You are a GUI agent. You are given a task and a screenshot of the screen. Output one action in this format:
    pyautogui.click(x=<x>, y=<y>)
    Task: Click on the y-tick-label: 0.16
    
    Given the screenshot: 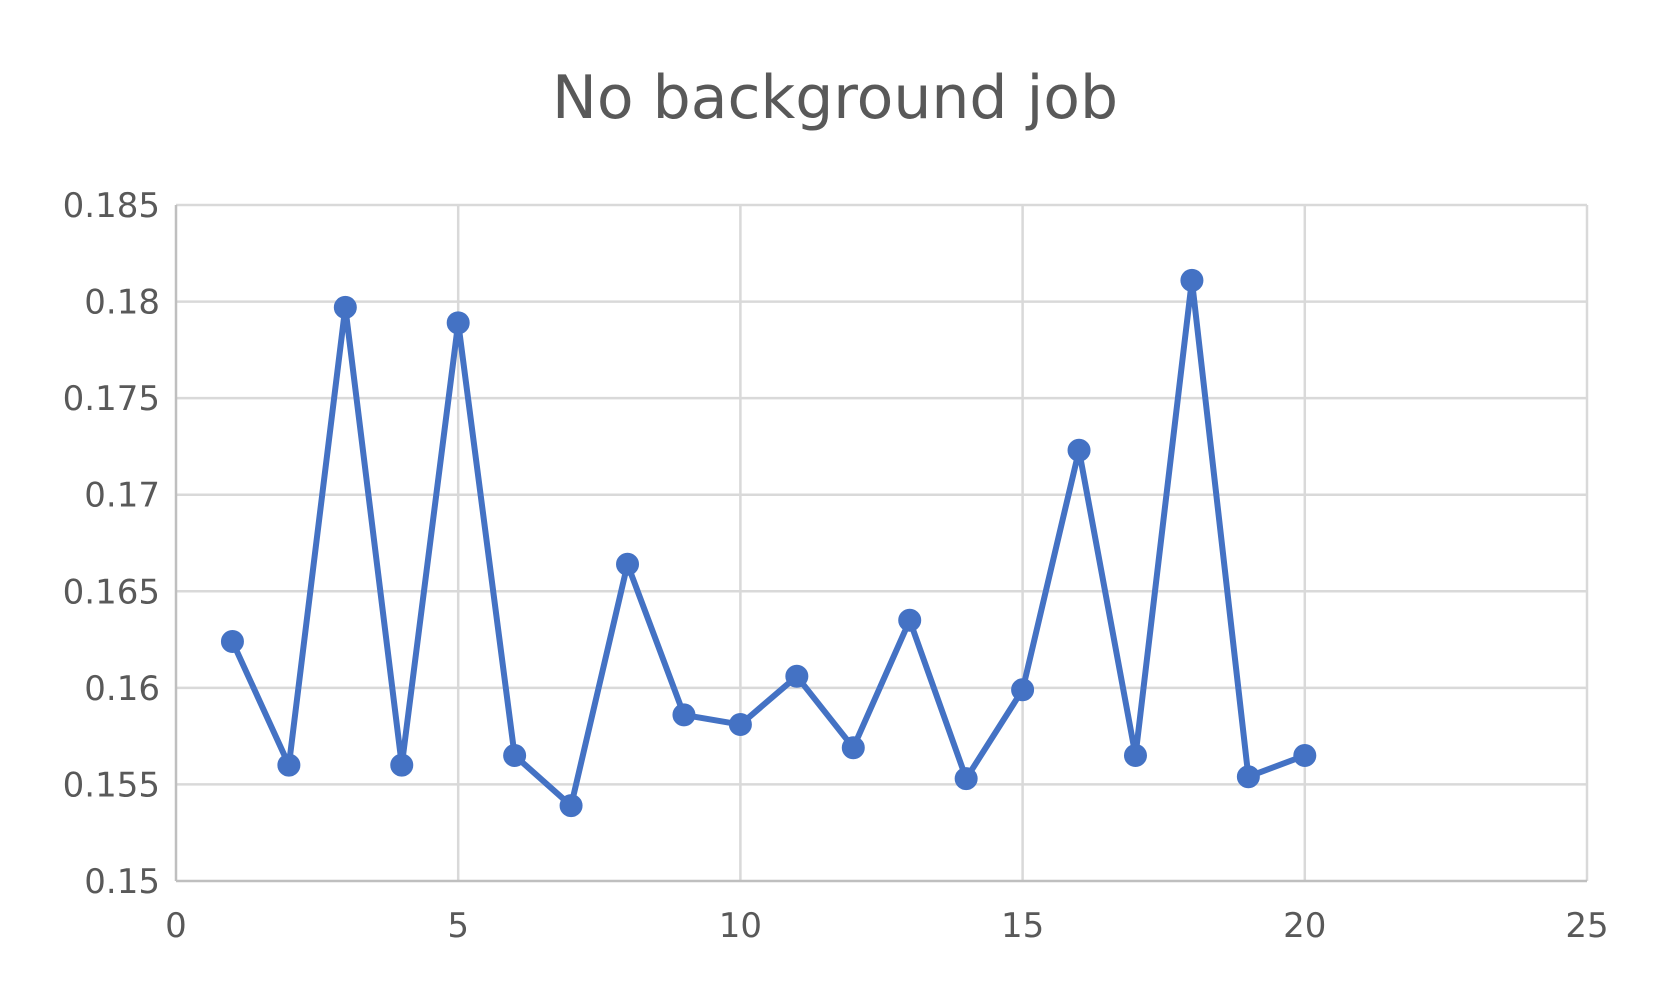 What is the action you would take?
    pyautogui.click(x=122, y=689)
    